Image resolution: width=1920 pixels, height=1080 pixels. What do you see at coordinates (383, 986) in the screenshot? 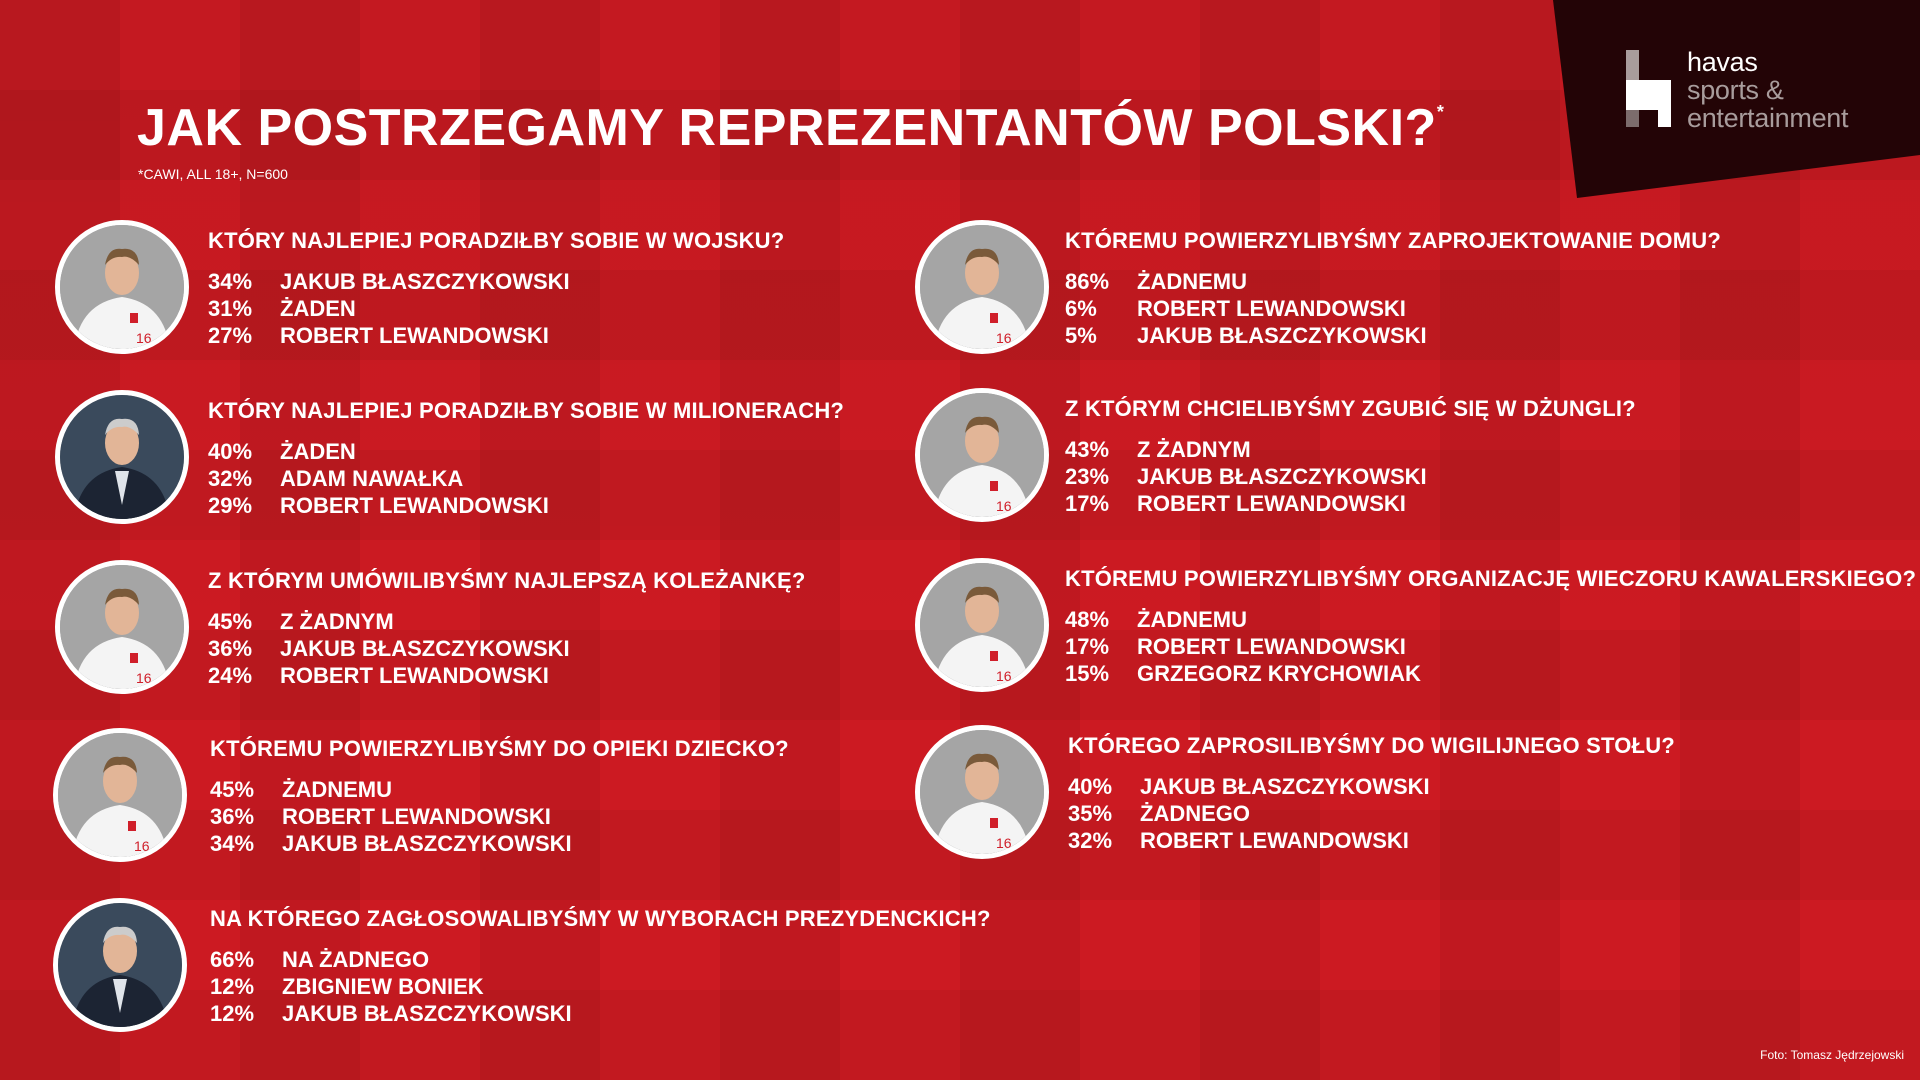
I see `answer-name: ZBIGNIEW BONIEK` at bounding box center [383, 986].